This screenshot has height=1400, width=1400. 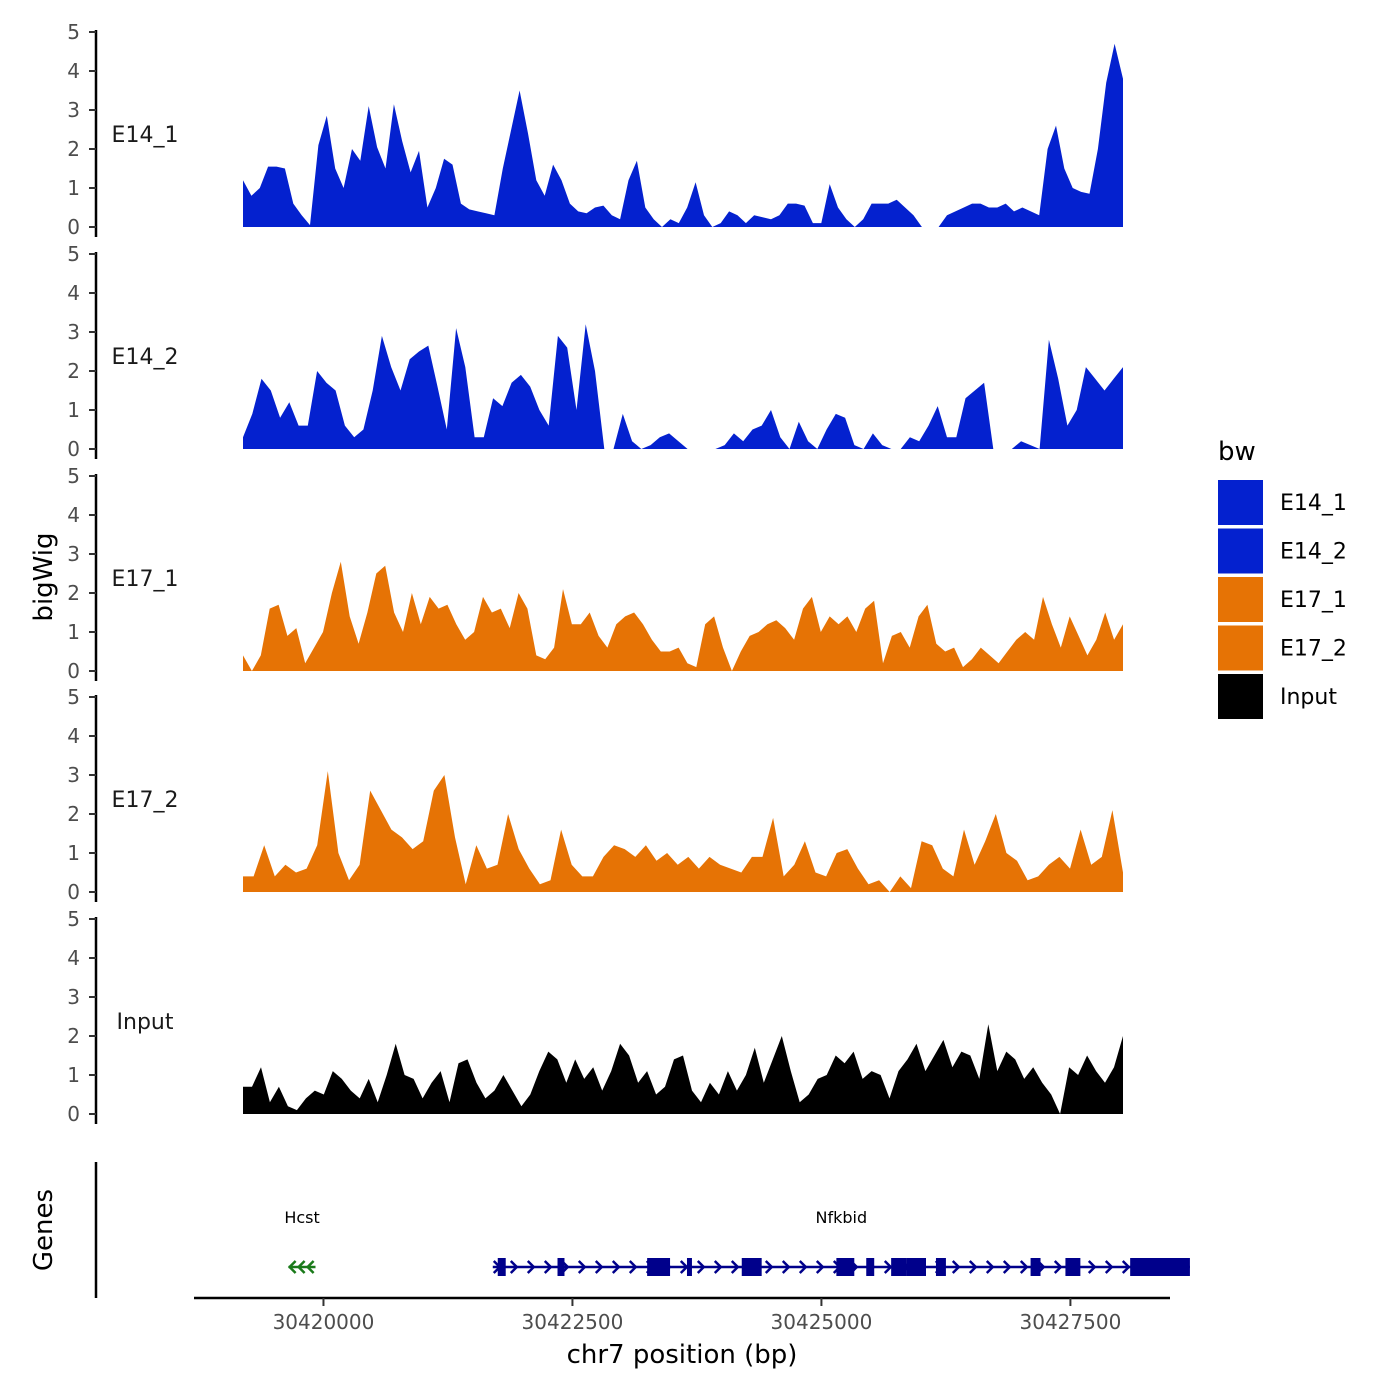 What do you see at coordinates (842, 1217) in the screenshot?
I see `gene-label-nfkbid: Nfkbid` at bounding box center [842, 1217].